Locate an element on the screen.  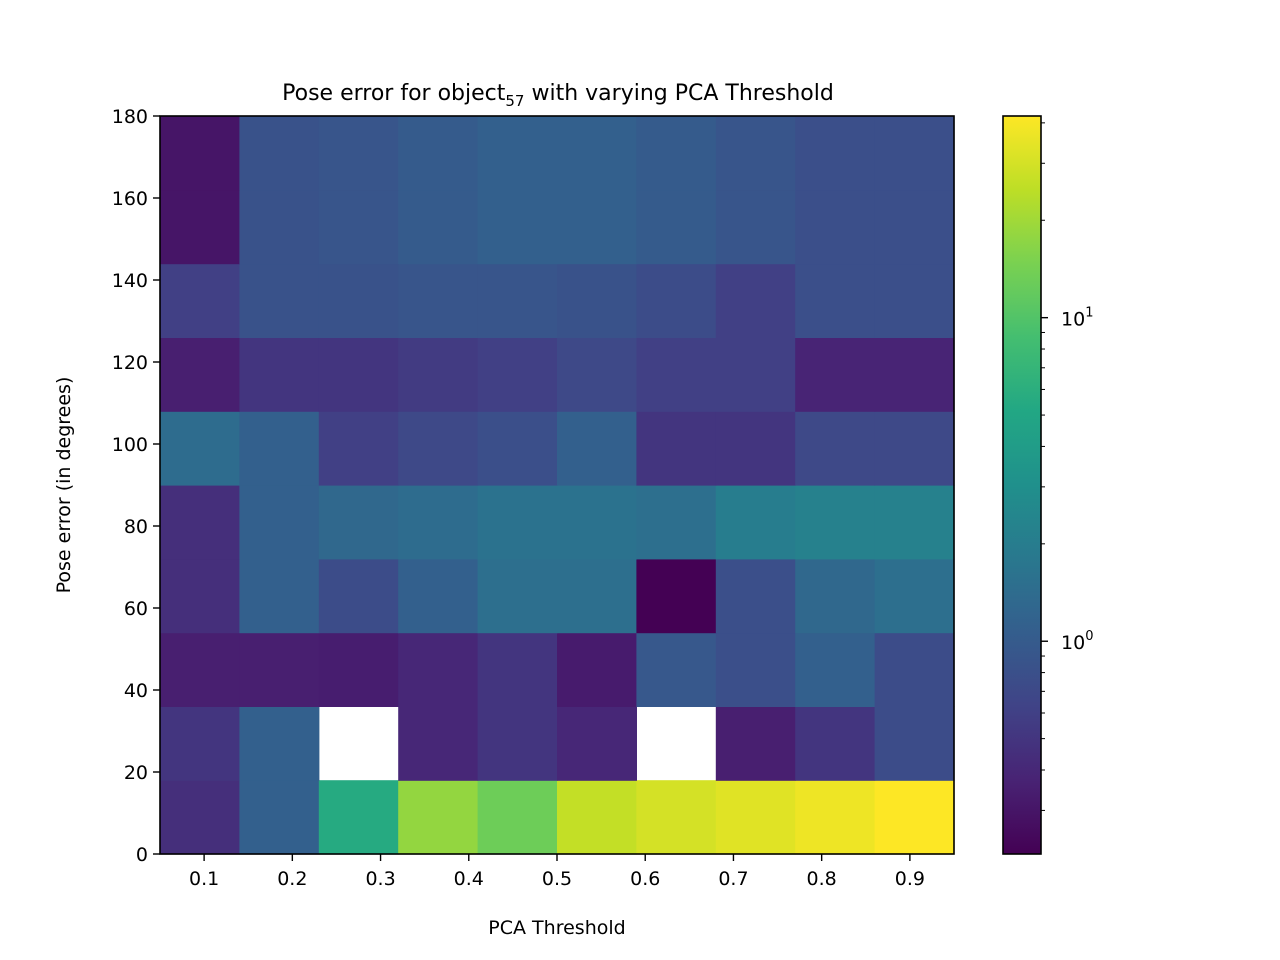
y-tick-label: 60 is located at coordinates (136, 609).